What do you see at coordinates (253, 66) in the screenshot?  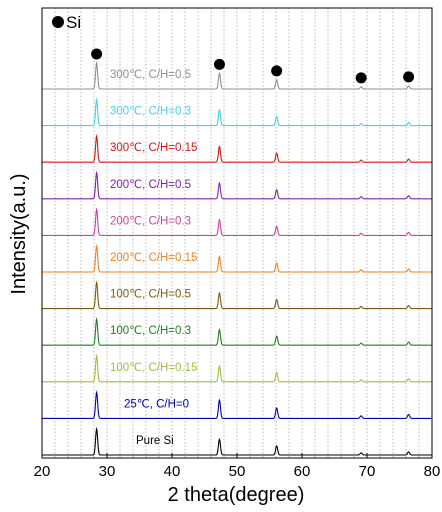 I see `peak-markers` at bounding box center [253, 66].